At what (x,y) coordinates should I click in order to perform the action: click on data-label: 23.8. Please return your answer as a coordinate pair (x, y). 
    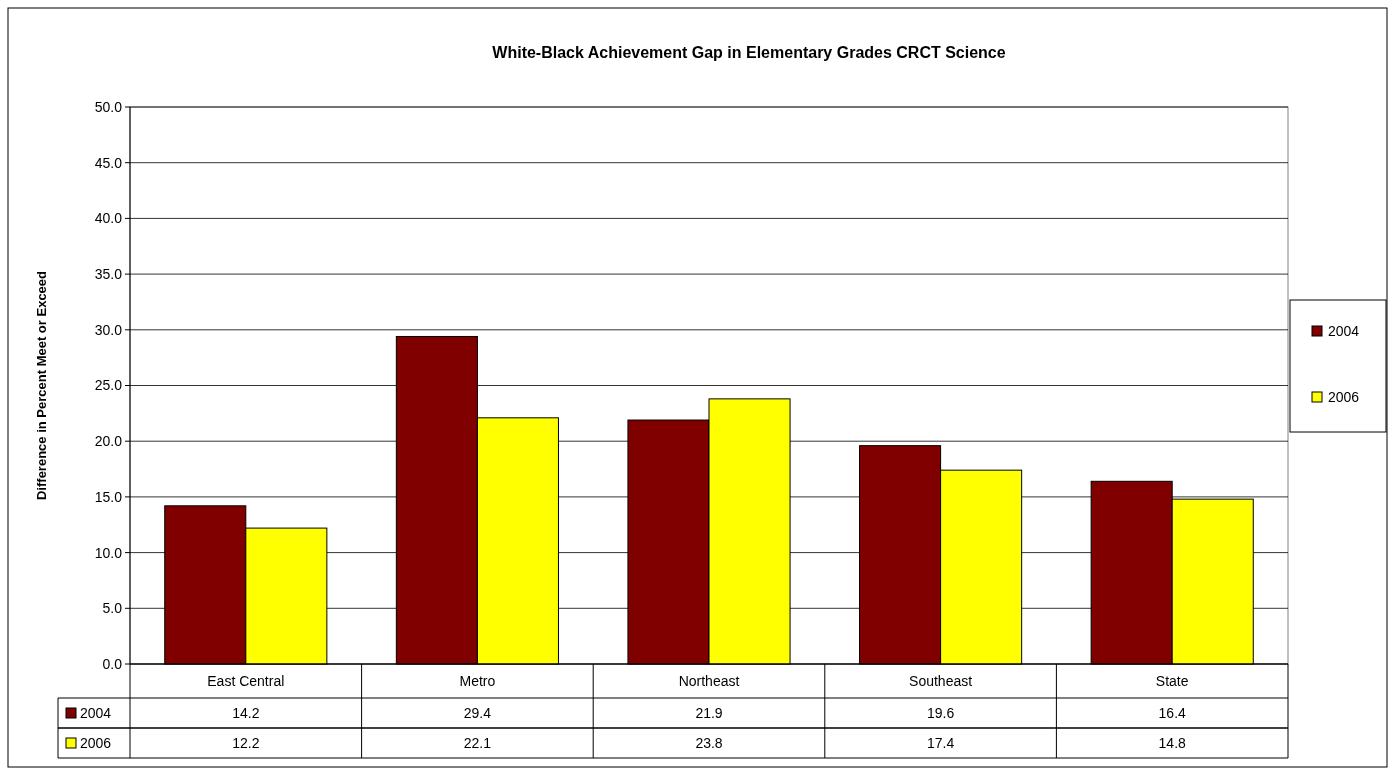
    Looking at the image, I should click on (709, 742).